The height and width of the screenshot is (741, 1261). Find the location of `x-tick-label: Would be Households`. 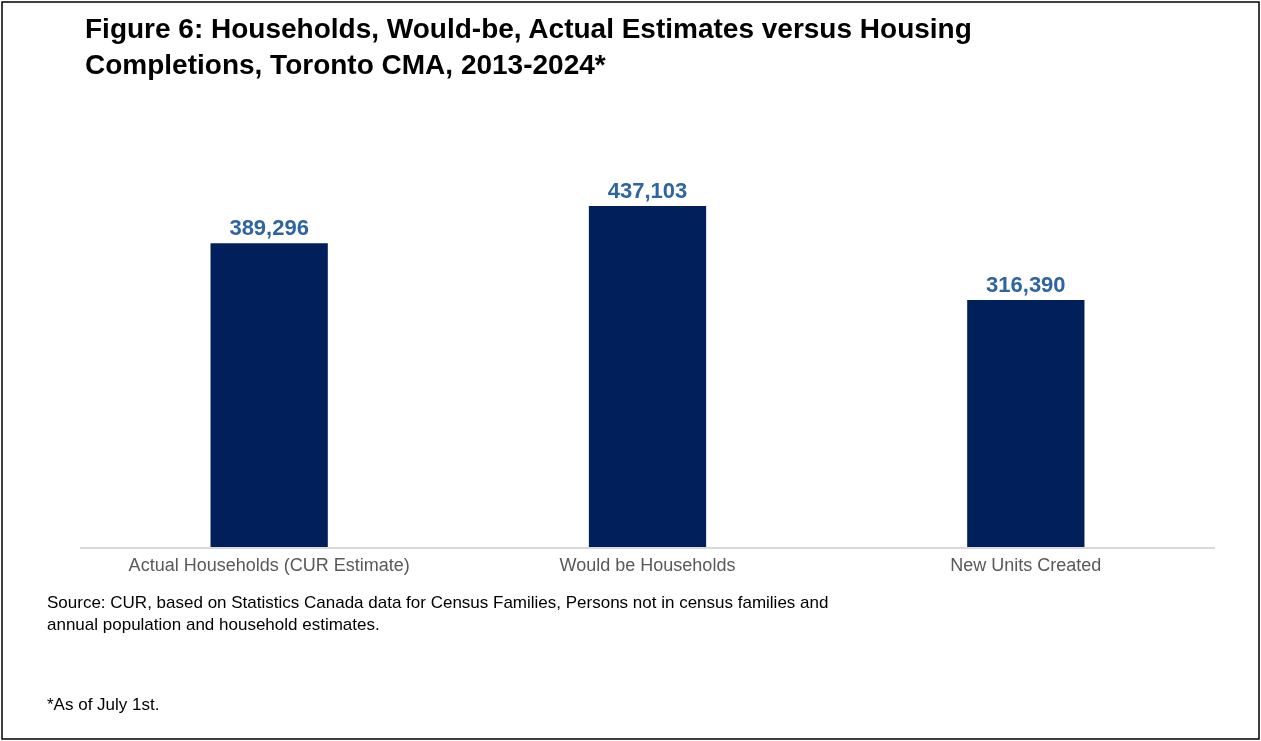

x-tick-label: Would be Households is located at coordinates (647, 564).